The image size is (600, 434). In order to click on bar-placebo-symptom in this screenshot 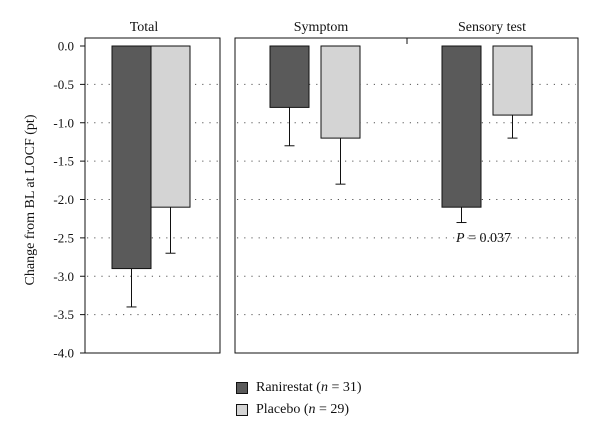, I will do `click(340, 92)`.